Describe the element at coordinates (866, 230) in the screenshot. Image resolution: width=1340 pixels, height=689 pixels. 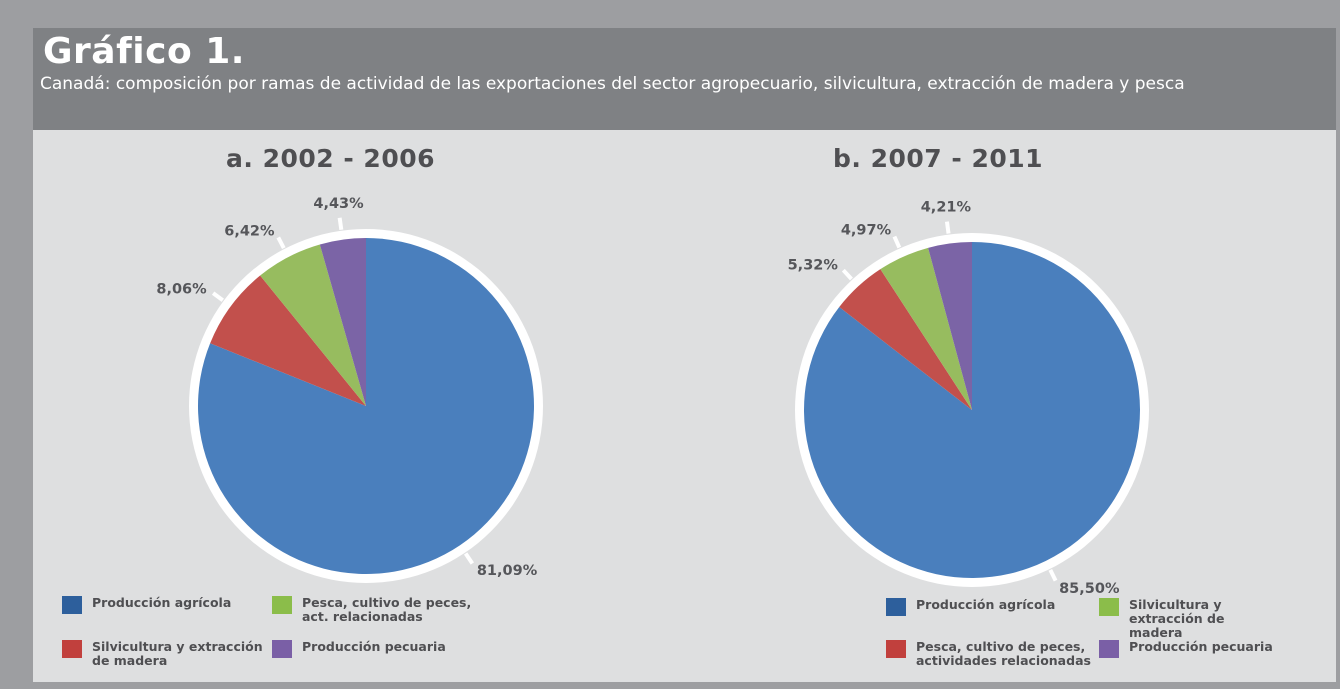
I see `slice-value-label: 4,97%` at that location.